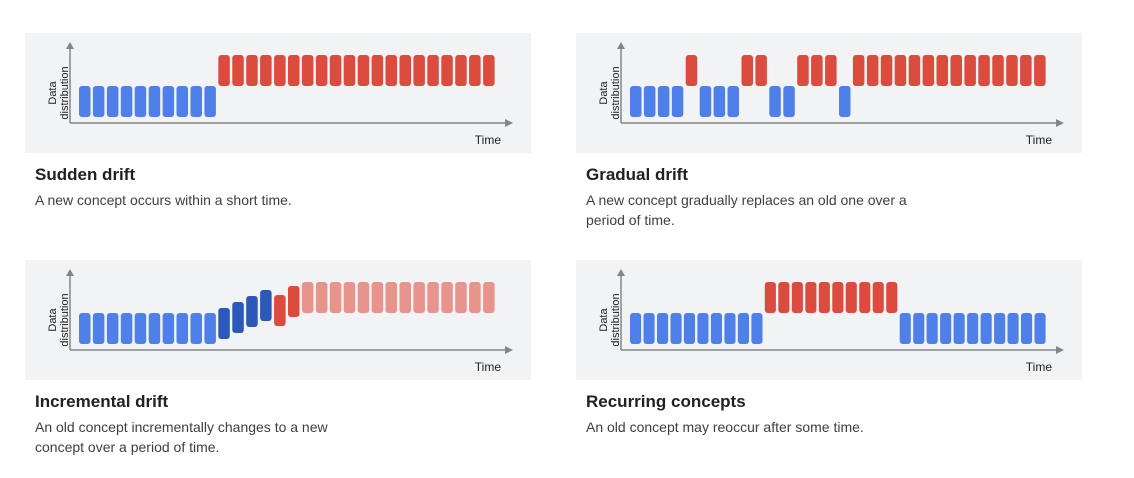 The image size is (1134, 478). What do you see at coordinates (102, 401) in the screenshot?
I see `panel-title: Incremental drift` at bounding box center [102, 401].